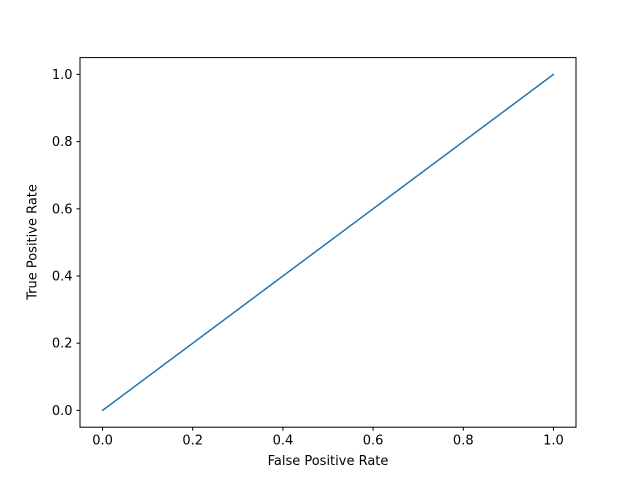 This screenshot has height=480, width=640. Describe the element at coordinates (33, 242) in the screenshot. I see `y-axis-label: True Positive Rate` at that location.